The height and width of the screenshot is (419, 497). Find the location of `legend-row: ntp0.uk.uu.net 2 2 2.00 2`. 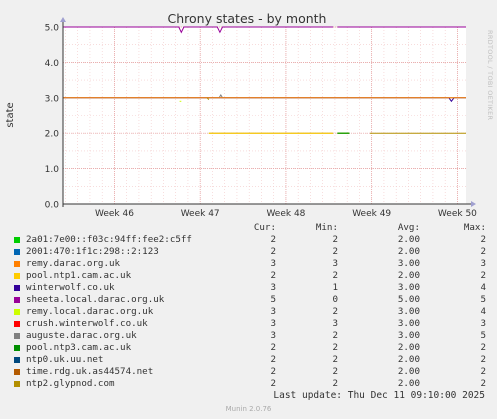

legend-row: ntp0.uk.uu.net 2 2 2.00 2 is located at coordinates (248, 360).